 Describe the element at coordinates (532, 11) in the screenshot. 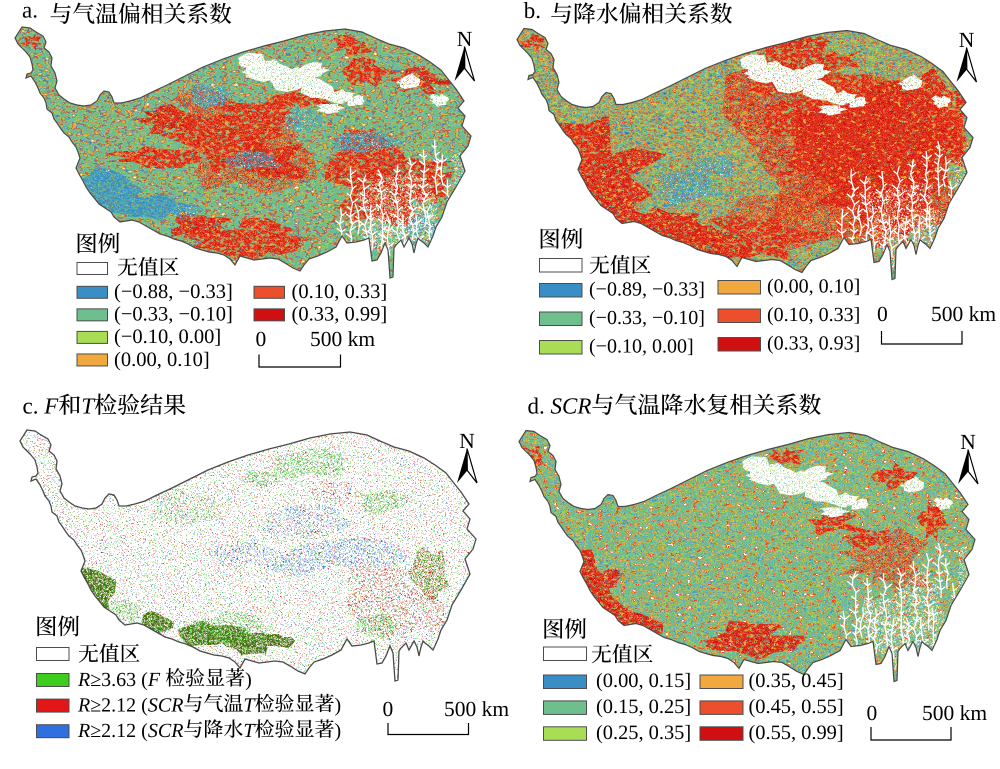

I see `svg-text: b.` at that location.